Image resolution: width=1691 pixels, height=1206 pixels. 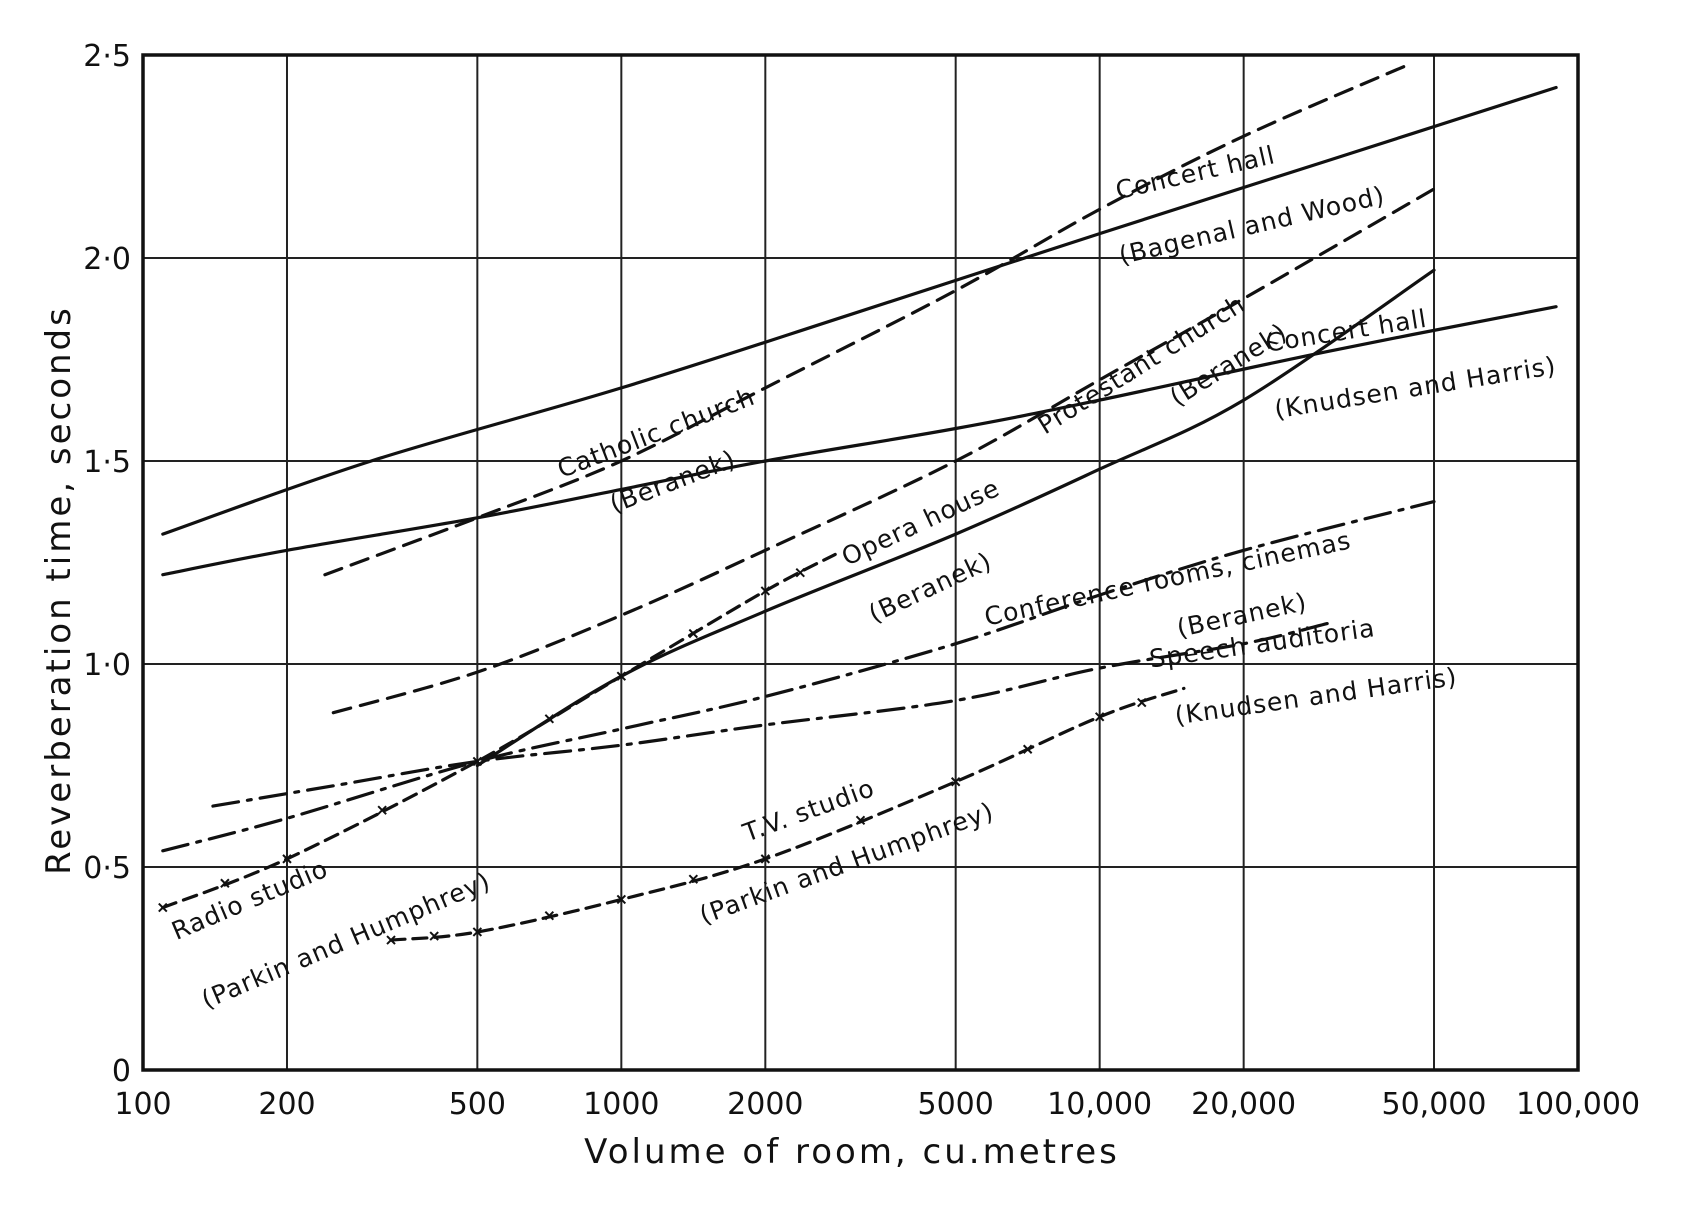 What do you see at coordinates (121, 1071) in the screenshot?
I see `y-tick-label: 0` at bounding box center [121, 1071].